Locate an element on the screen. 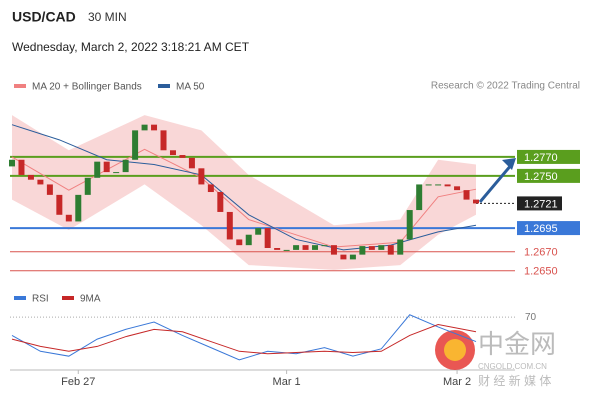  level-label: 1.2650 is located at coordinates (541, 272).